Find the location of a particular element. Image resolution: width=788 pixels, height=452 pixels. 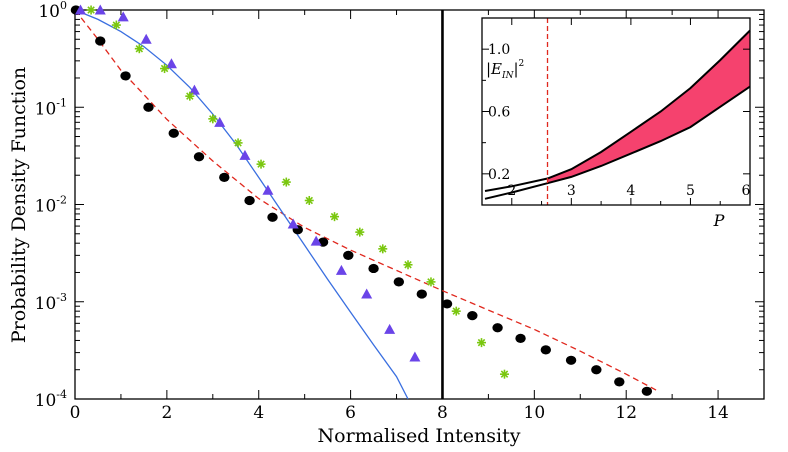

inset-y-title-bar: | is located at coordinates (515, 69).